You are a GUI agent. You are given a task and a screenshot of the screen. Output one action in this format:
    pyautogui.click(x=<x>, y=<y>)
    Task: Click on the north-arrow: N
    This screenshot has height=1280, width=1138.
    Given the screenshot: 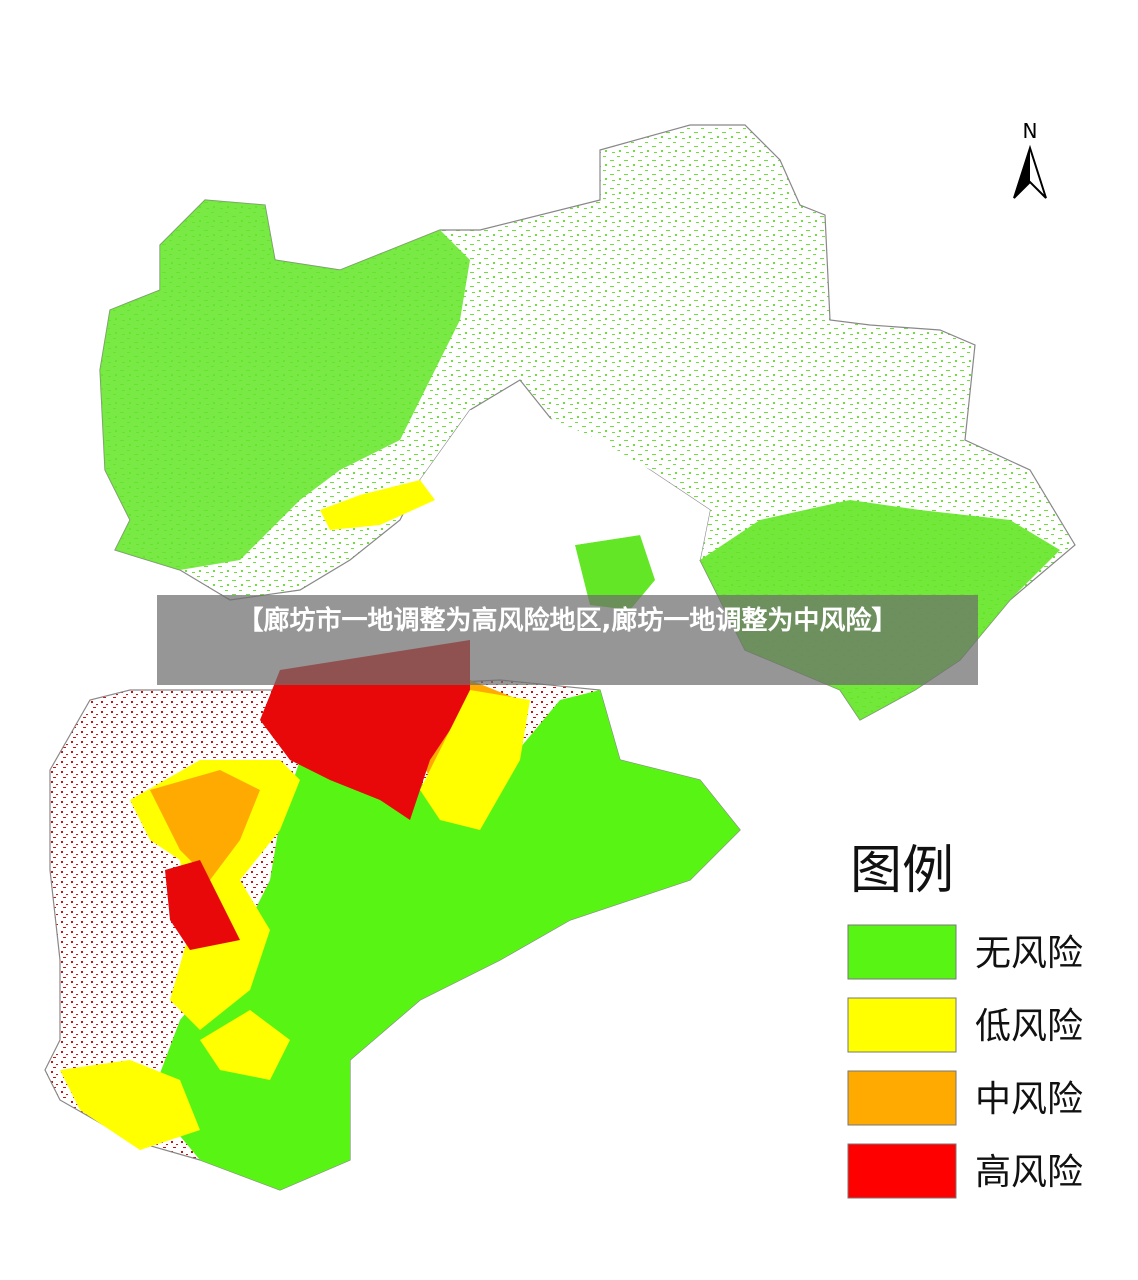 What is the action you would take?
    pyautogui.click(x=1030, y=159)
    